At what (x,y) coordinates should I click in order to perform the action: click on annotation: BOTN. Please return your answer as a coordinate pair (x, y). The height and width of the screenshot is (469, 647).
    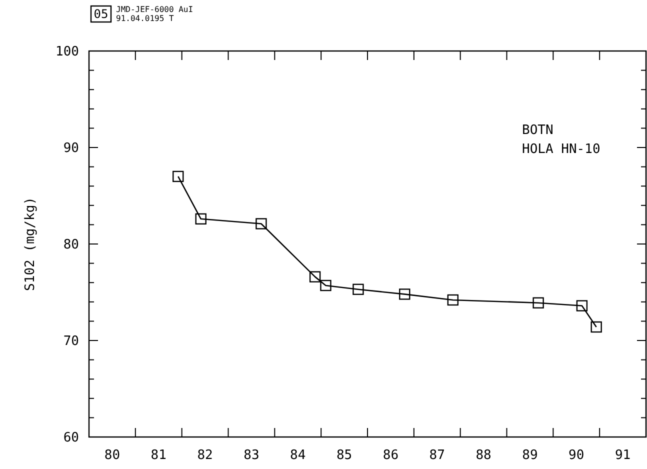
    Looking at the image, I should click on (538, 130).